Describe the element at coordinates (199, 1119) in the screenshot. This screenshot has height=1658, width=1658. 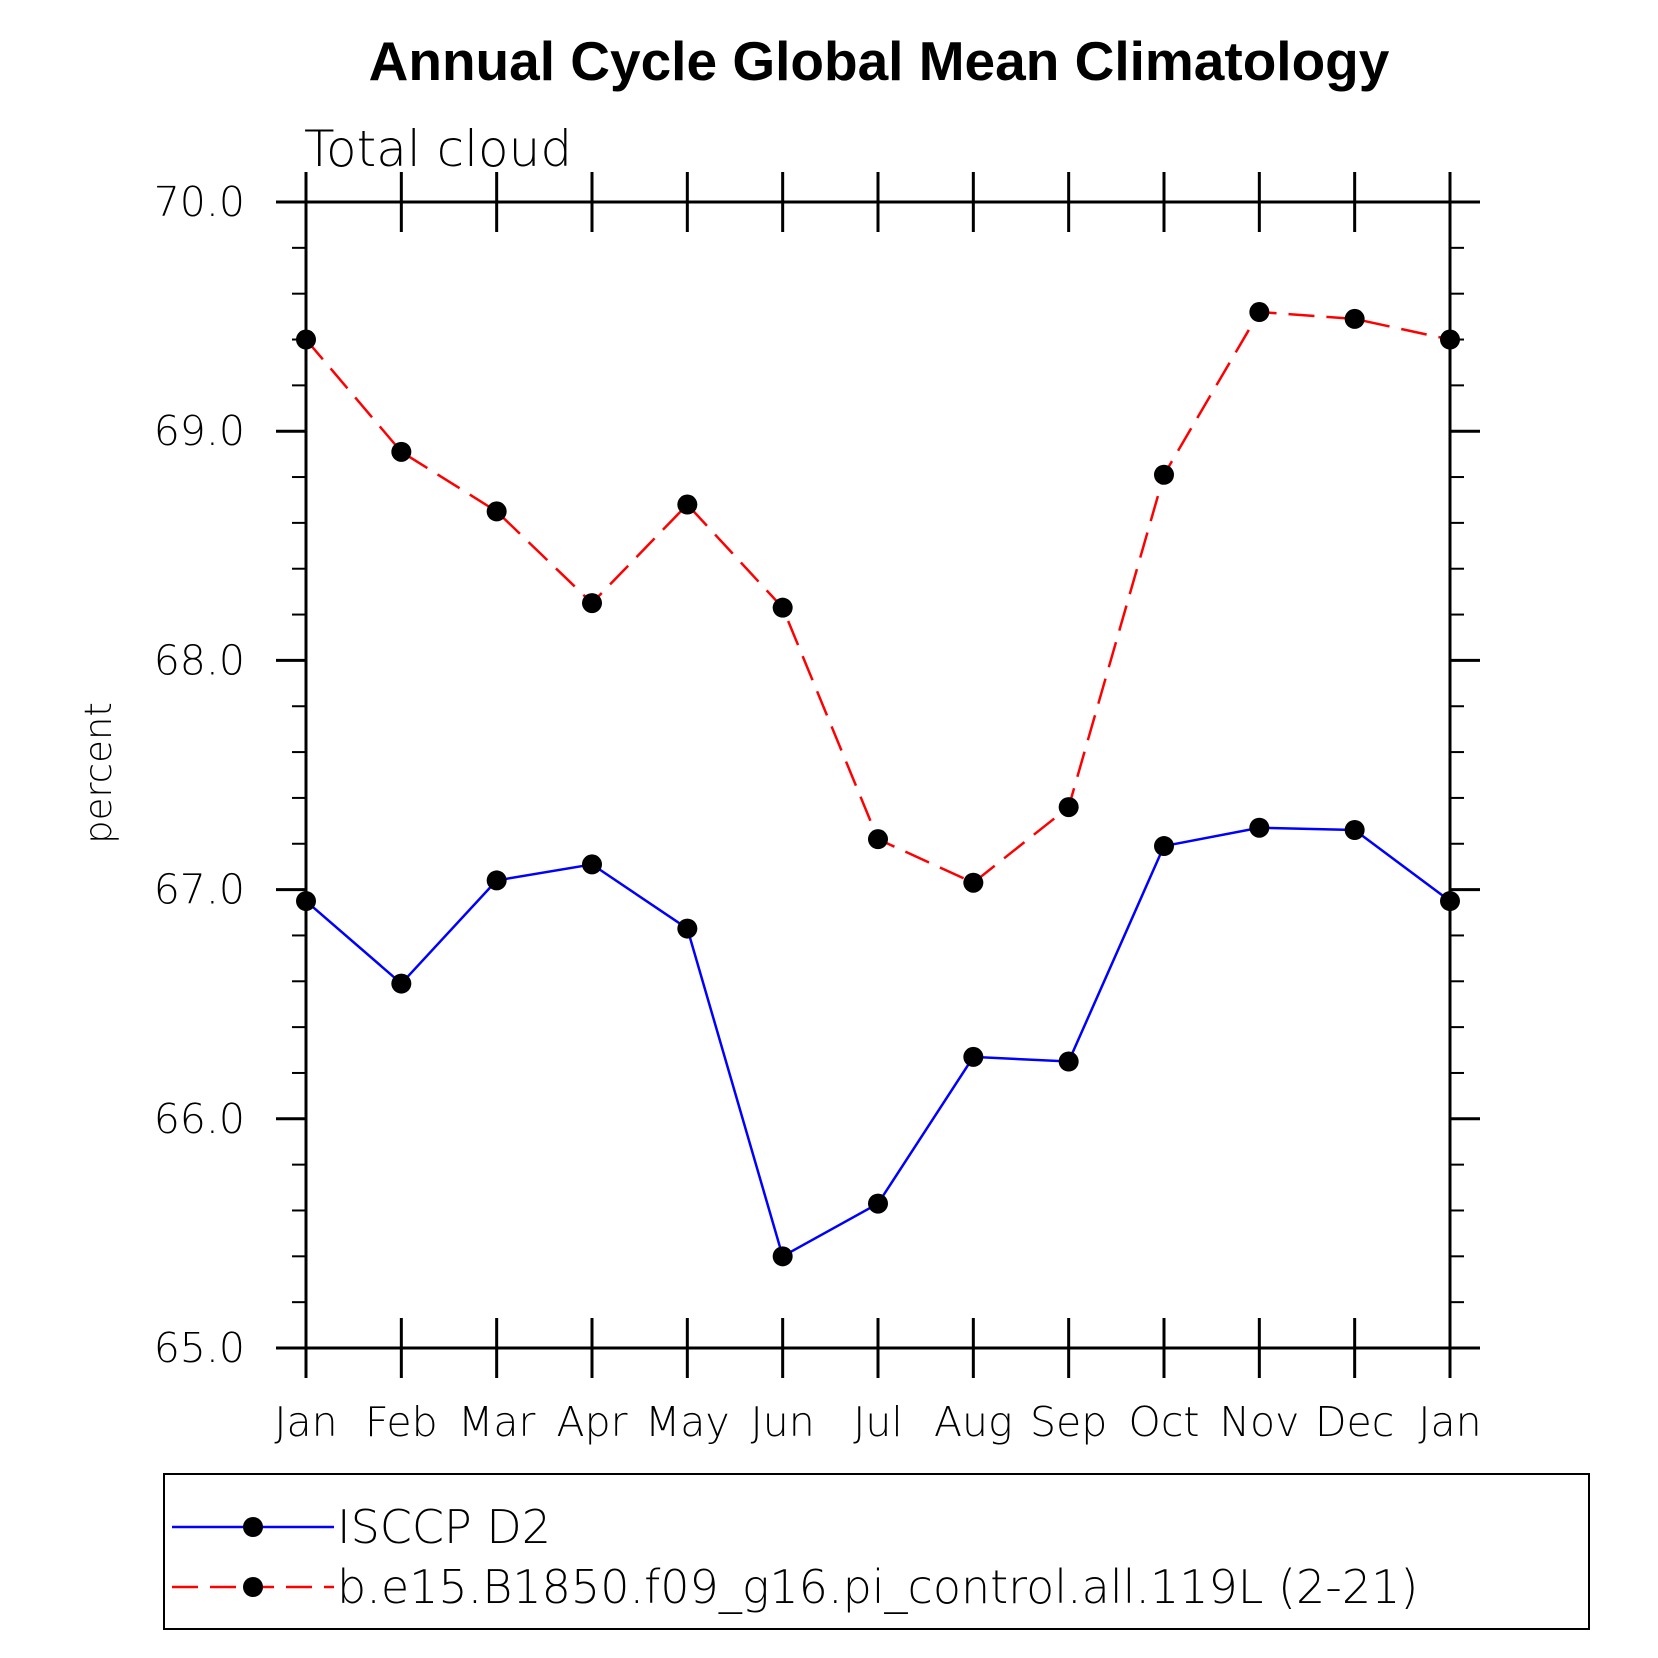
I see `y-tick-label: 66.0` at that location.